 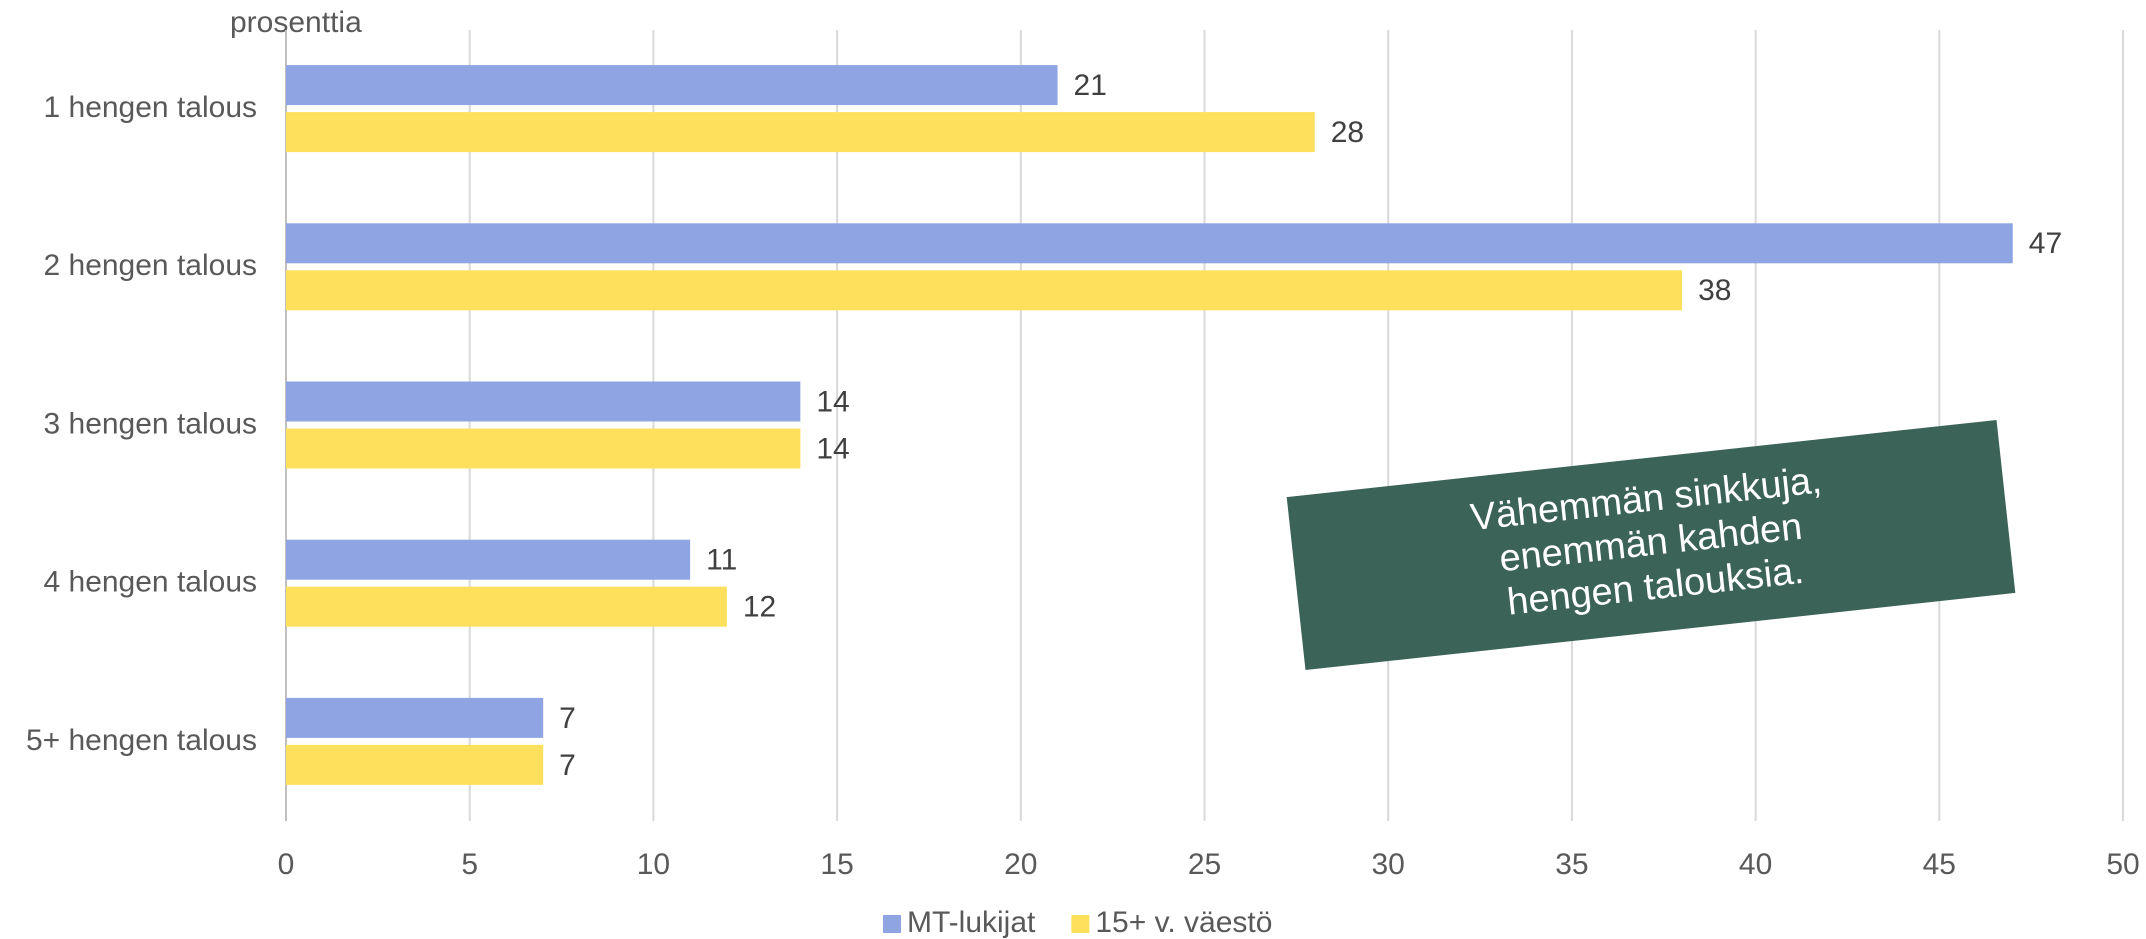 I want to click on y-tick-label: 3 hengen talous, so click(x=150, y=423).